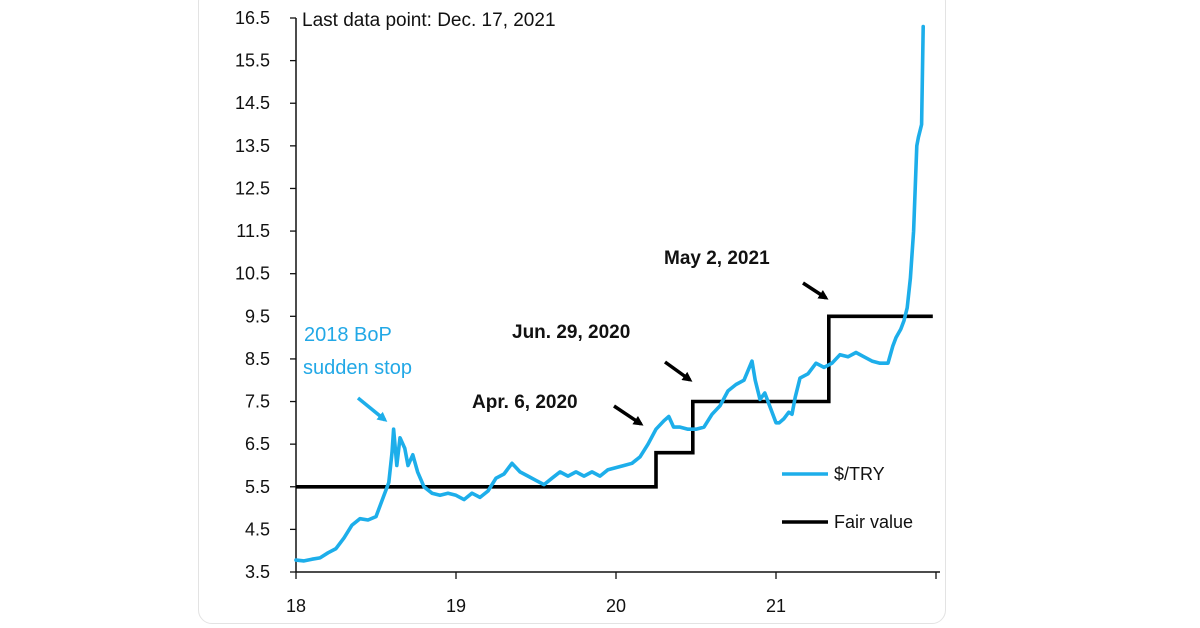 This screenshot has height=628, width=1200. Describe the element at coordinates (252, 18) in the screenshot. I see `y-tick-label: 16.5` at that location.